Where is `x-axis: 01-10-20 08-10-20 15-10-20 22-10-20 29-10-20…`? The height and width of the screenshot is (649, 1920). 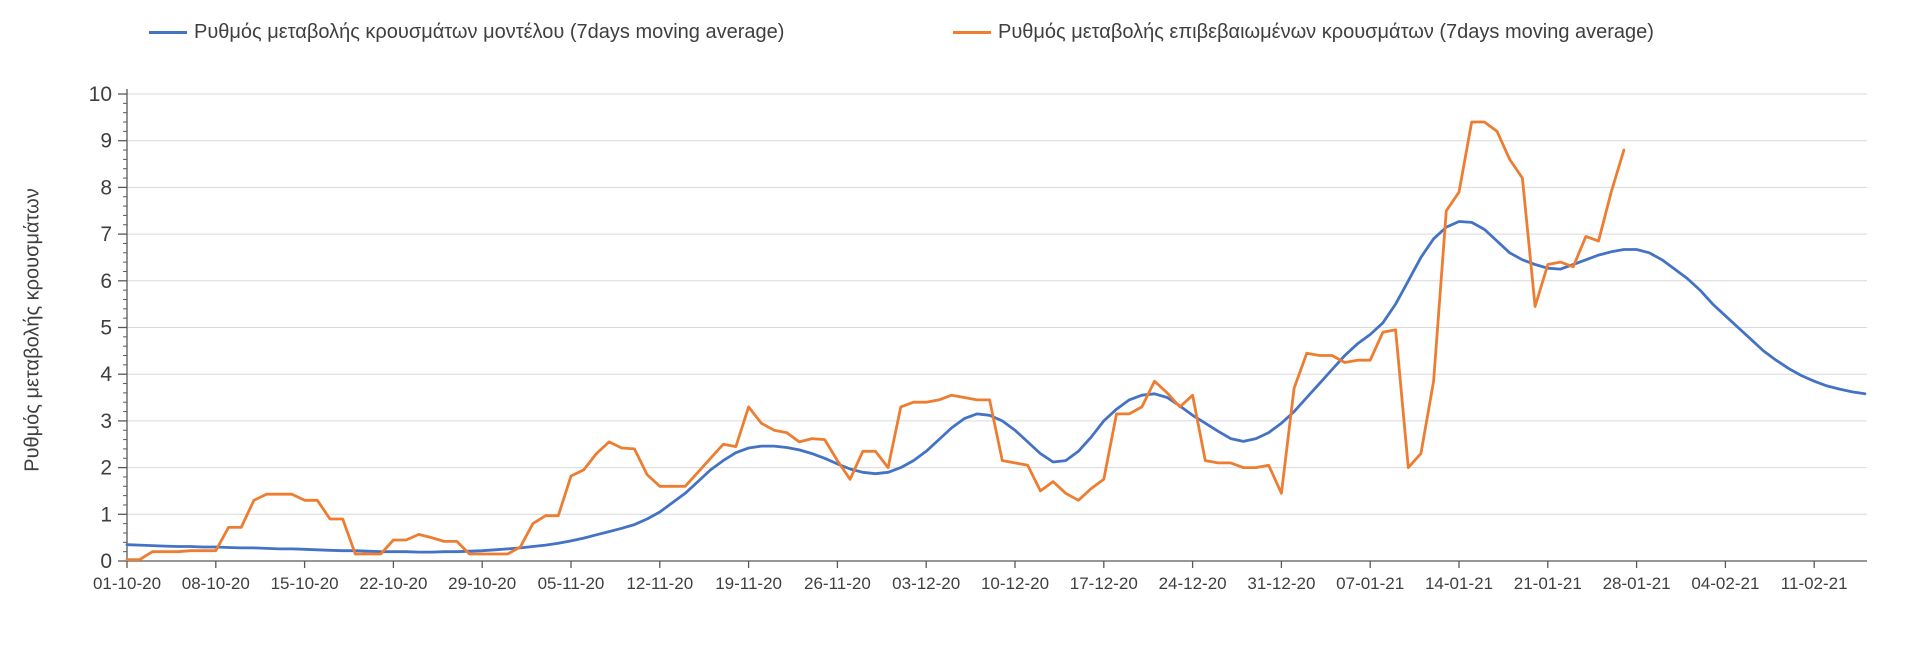
x-axis: 01-10-20 08-10-20 15-10-20 22-10-20 29-10-20… is located at coordinates (980, 576).